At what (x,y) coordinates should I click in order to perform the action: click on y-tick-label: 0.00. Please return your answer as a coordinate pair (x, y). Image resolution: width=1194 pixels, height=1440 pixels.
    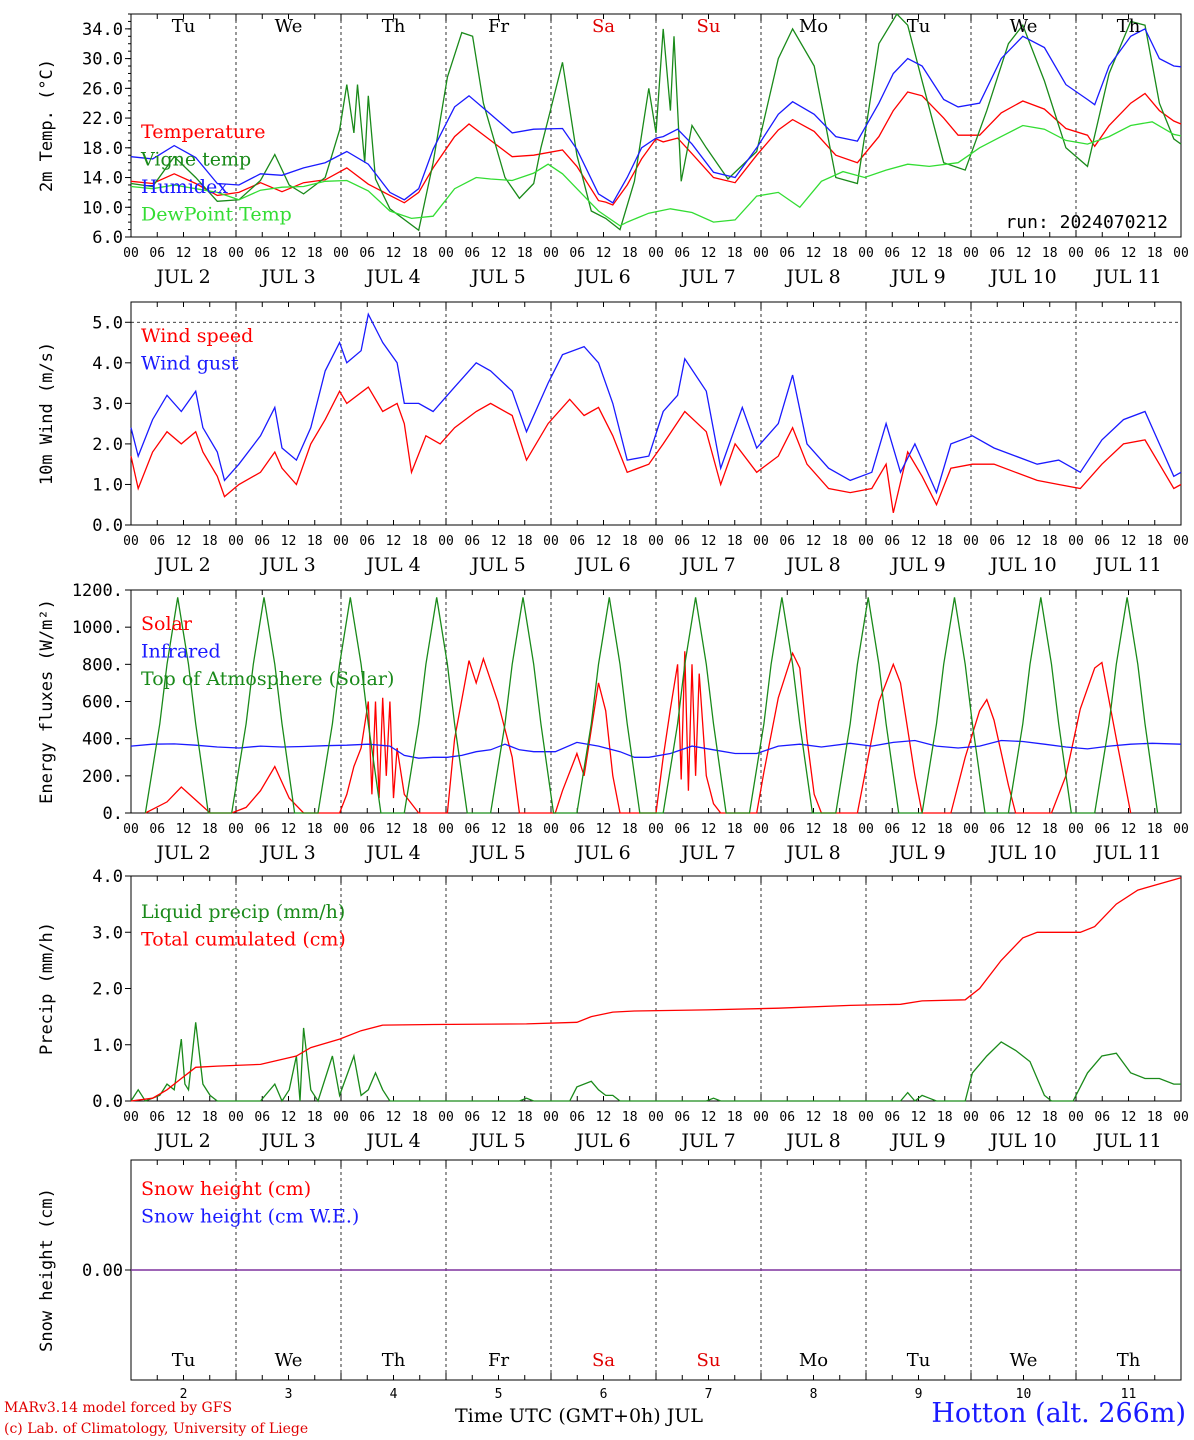
    Looking at the image, I should click on (102, 1271).